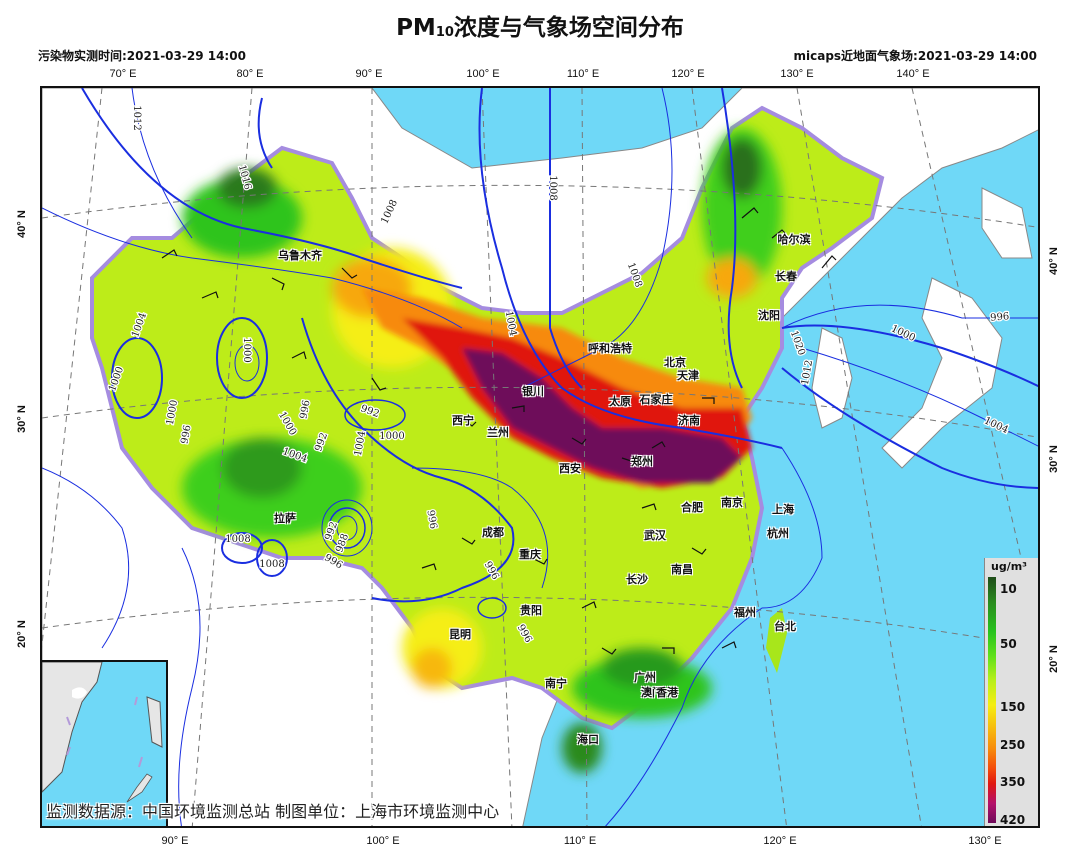 This screenshot has height=865, width=1080. What do you see at coordinates (682, 569) in the screenshot?
I see `city-label: 南昌` at bounding box center [682, 569].